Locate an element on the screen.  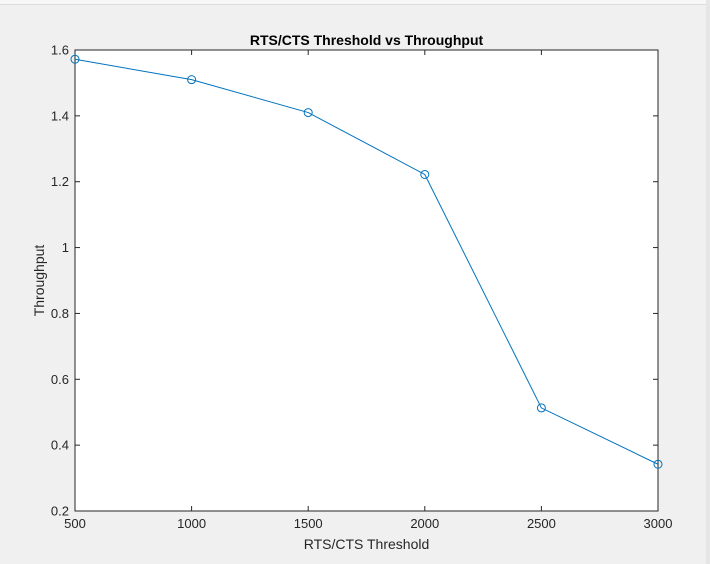
window-right-edge is located at coordinates (708, 282).